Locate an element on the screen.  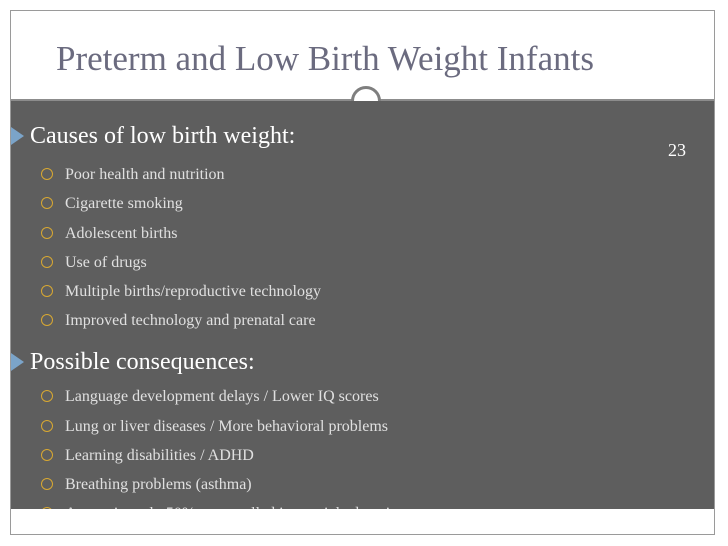
list-item: Cigarette smoking is located at coordinates (112, 204).